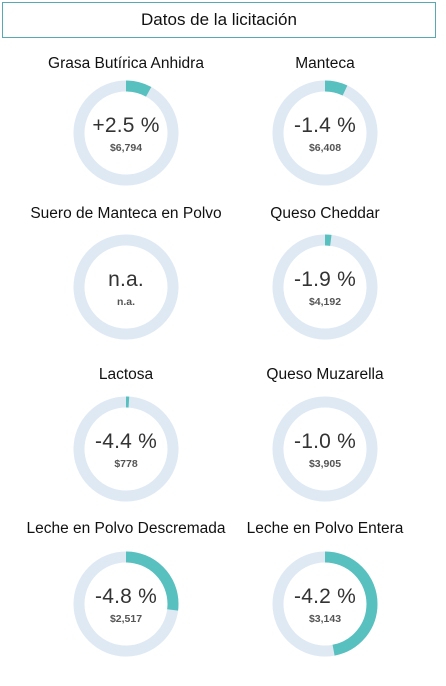 This screenshot has height=686, width=446. I want to click on donut-manteca: -1.4 % $6,408, so click(325, 133).